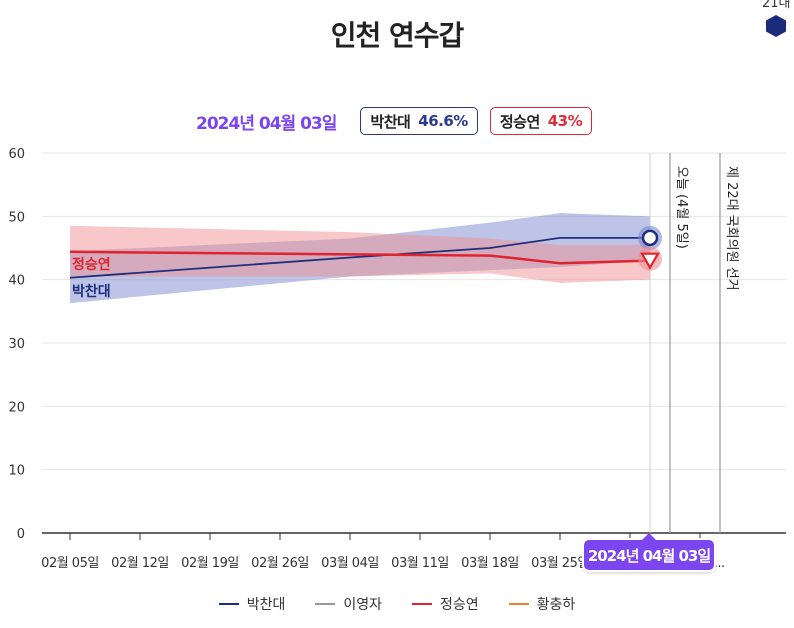 Image resolution: width=794 pixels, height=628 pixels. What do you see at coordinates (16, 344) in the screenshot?
I see `y-tick-label: 30` at bounding box center [16, 344].